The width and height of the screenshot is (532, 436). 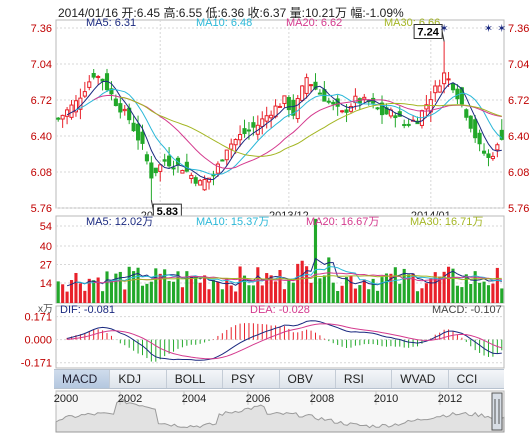 What do you see at coordinates (322, 399) in the screenshot?
I see `overview-x-tick: 2008` at bounding box center [322, 399].